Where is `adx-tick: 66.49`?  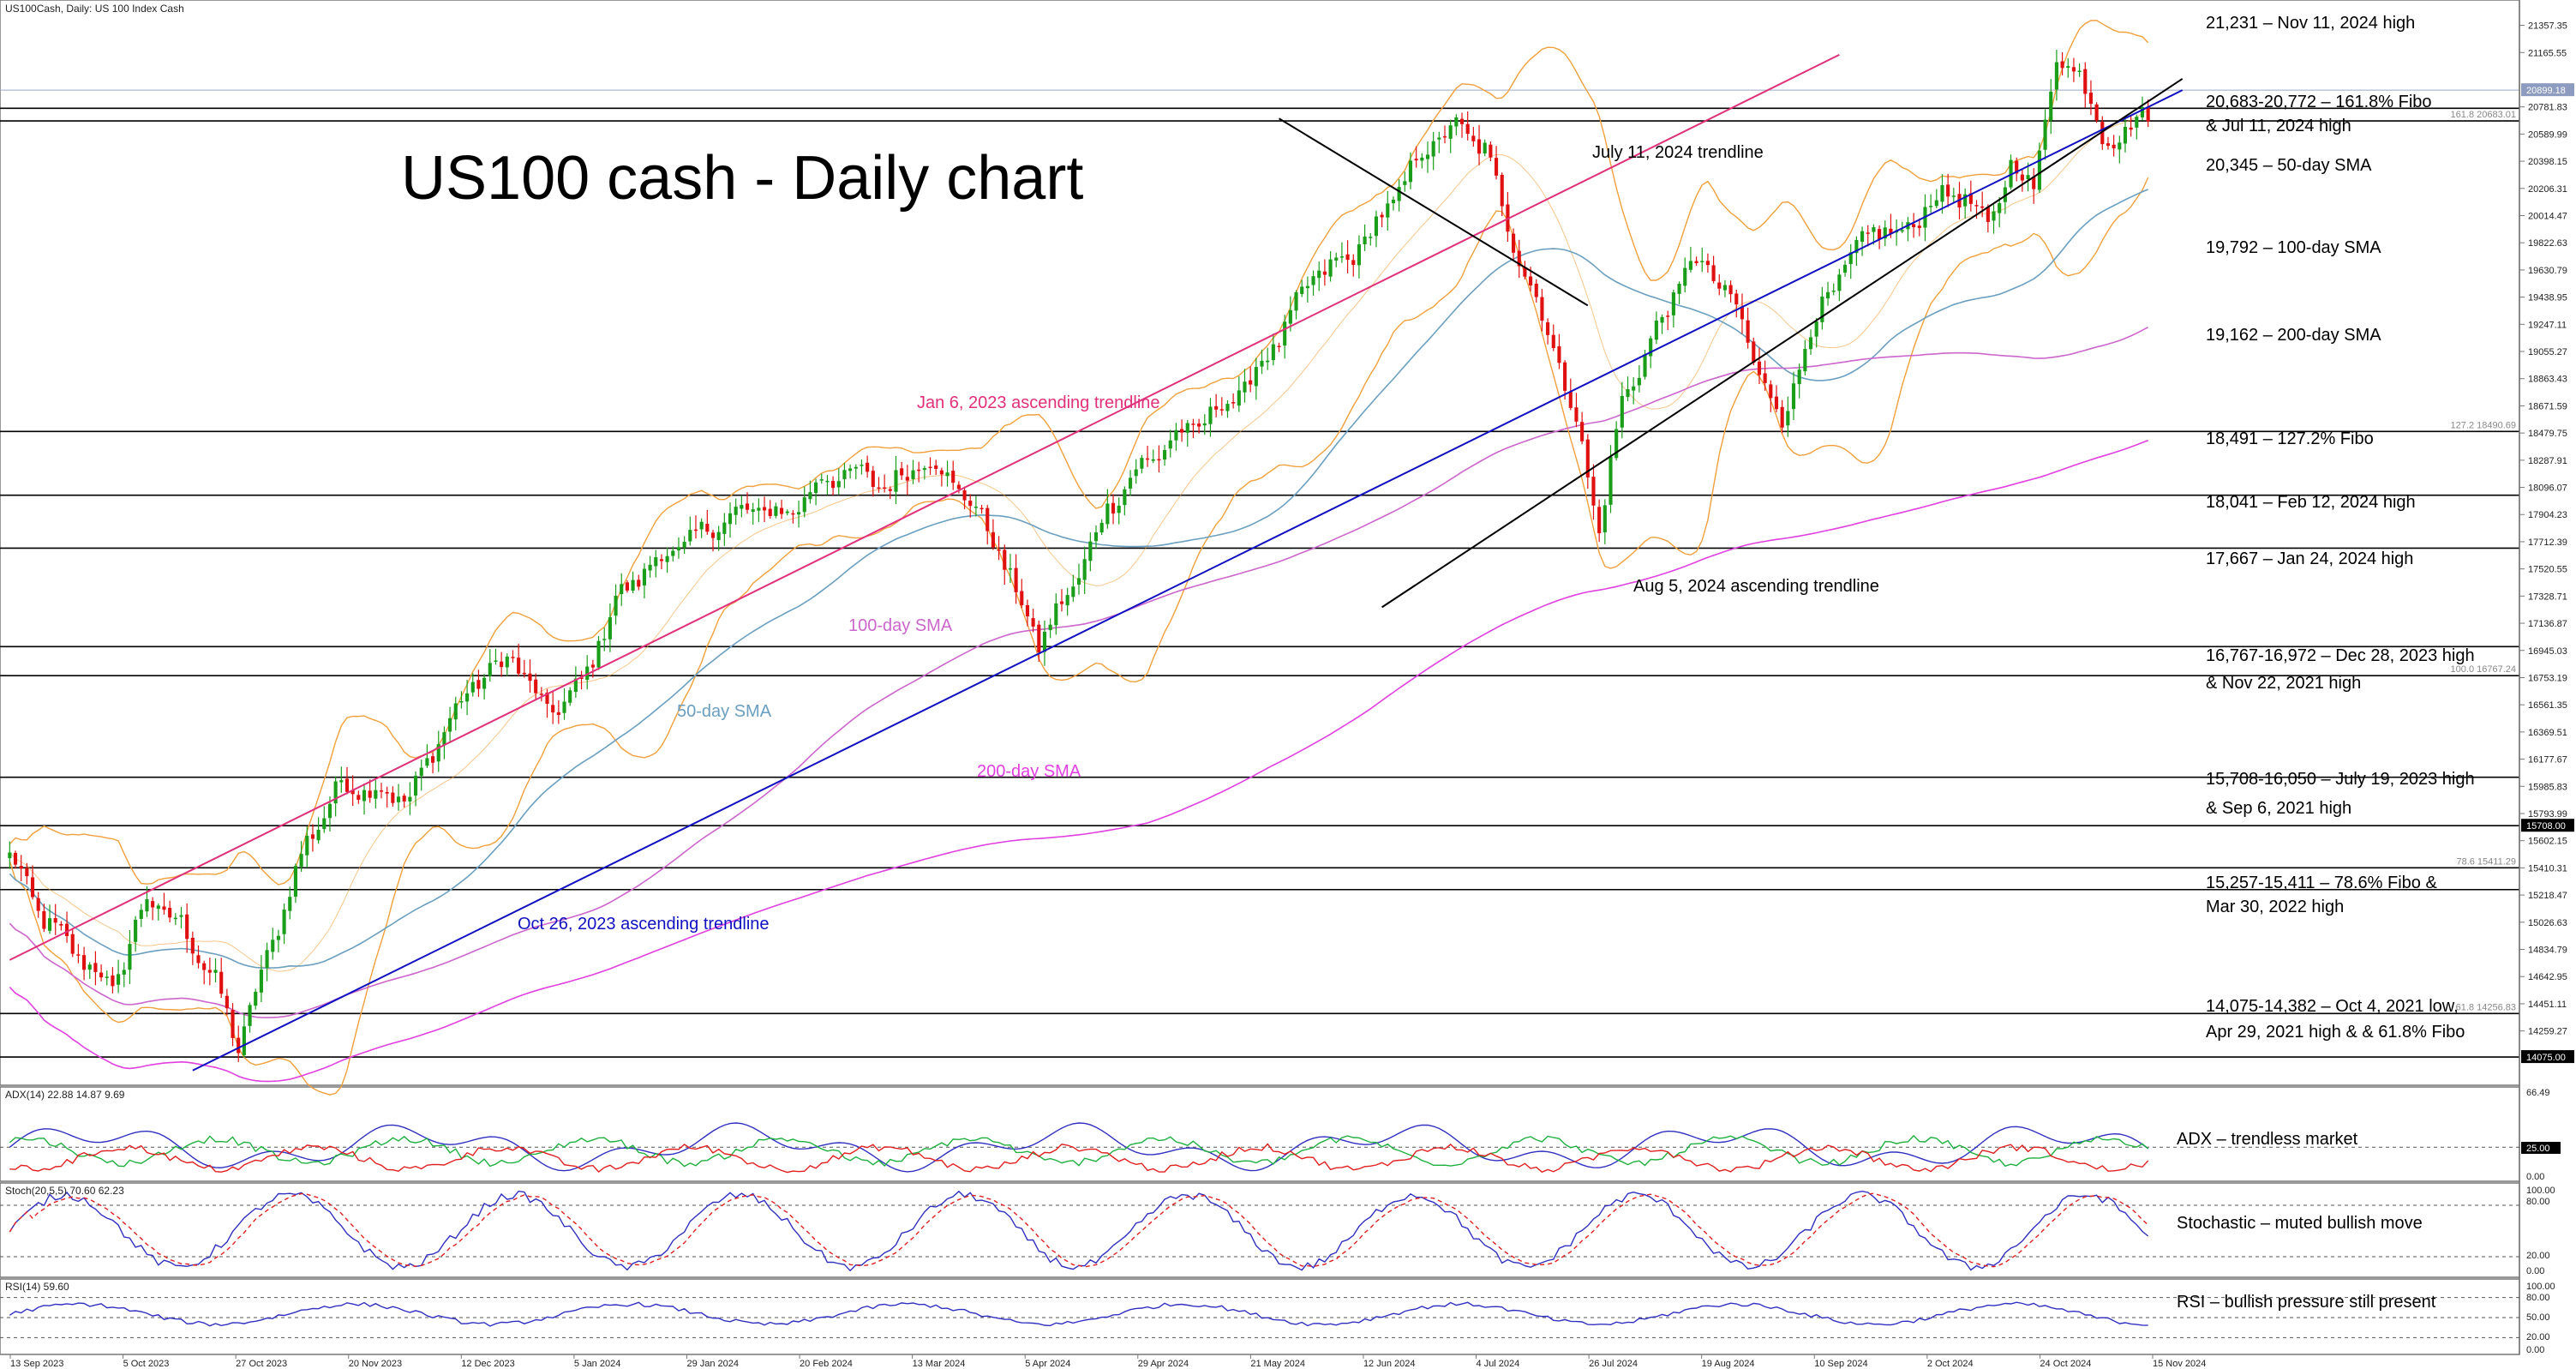
adx-tick: 66.49 is located at coordinates (2538, 1093).